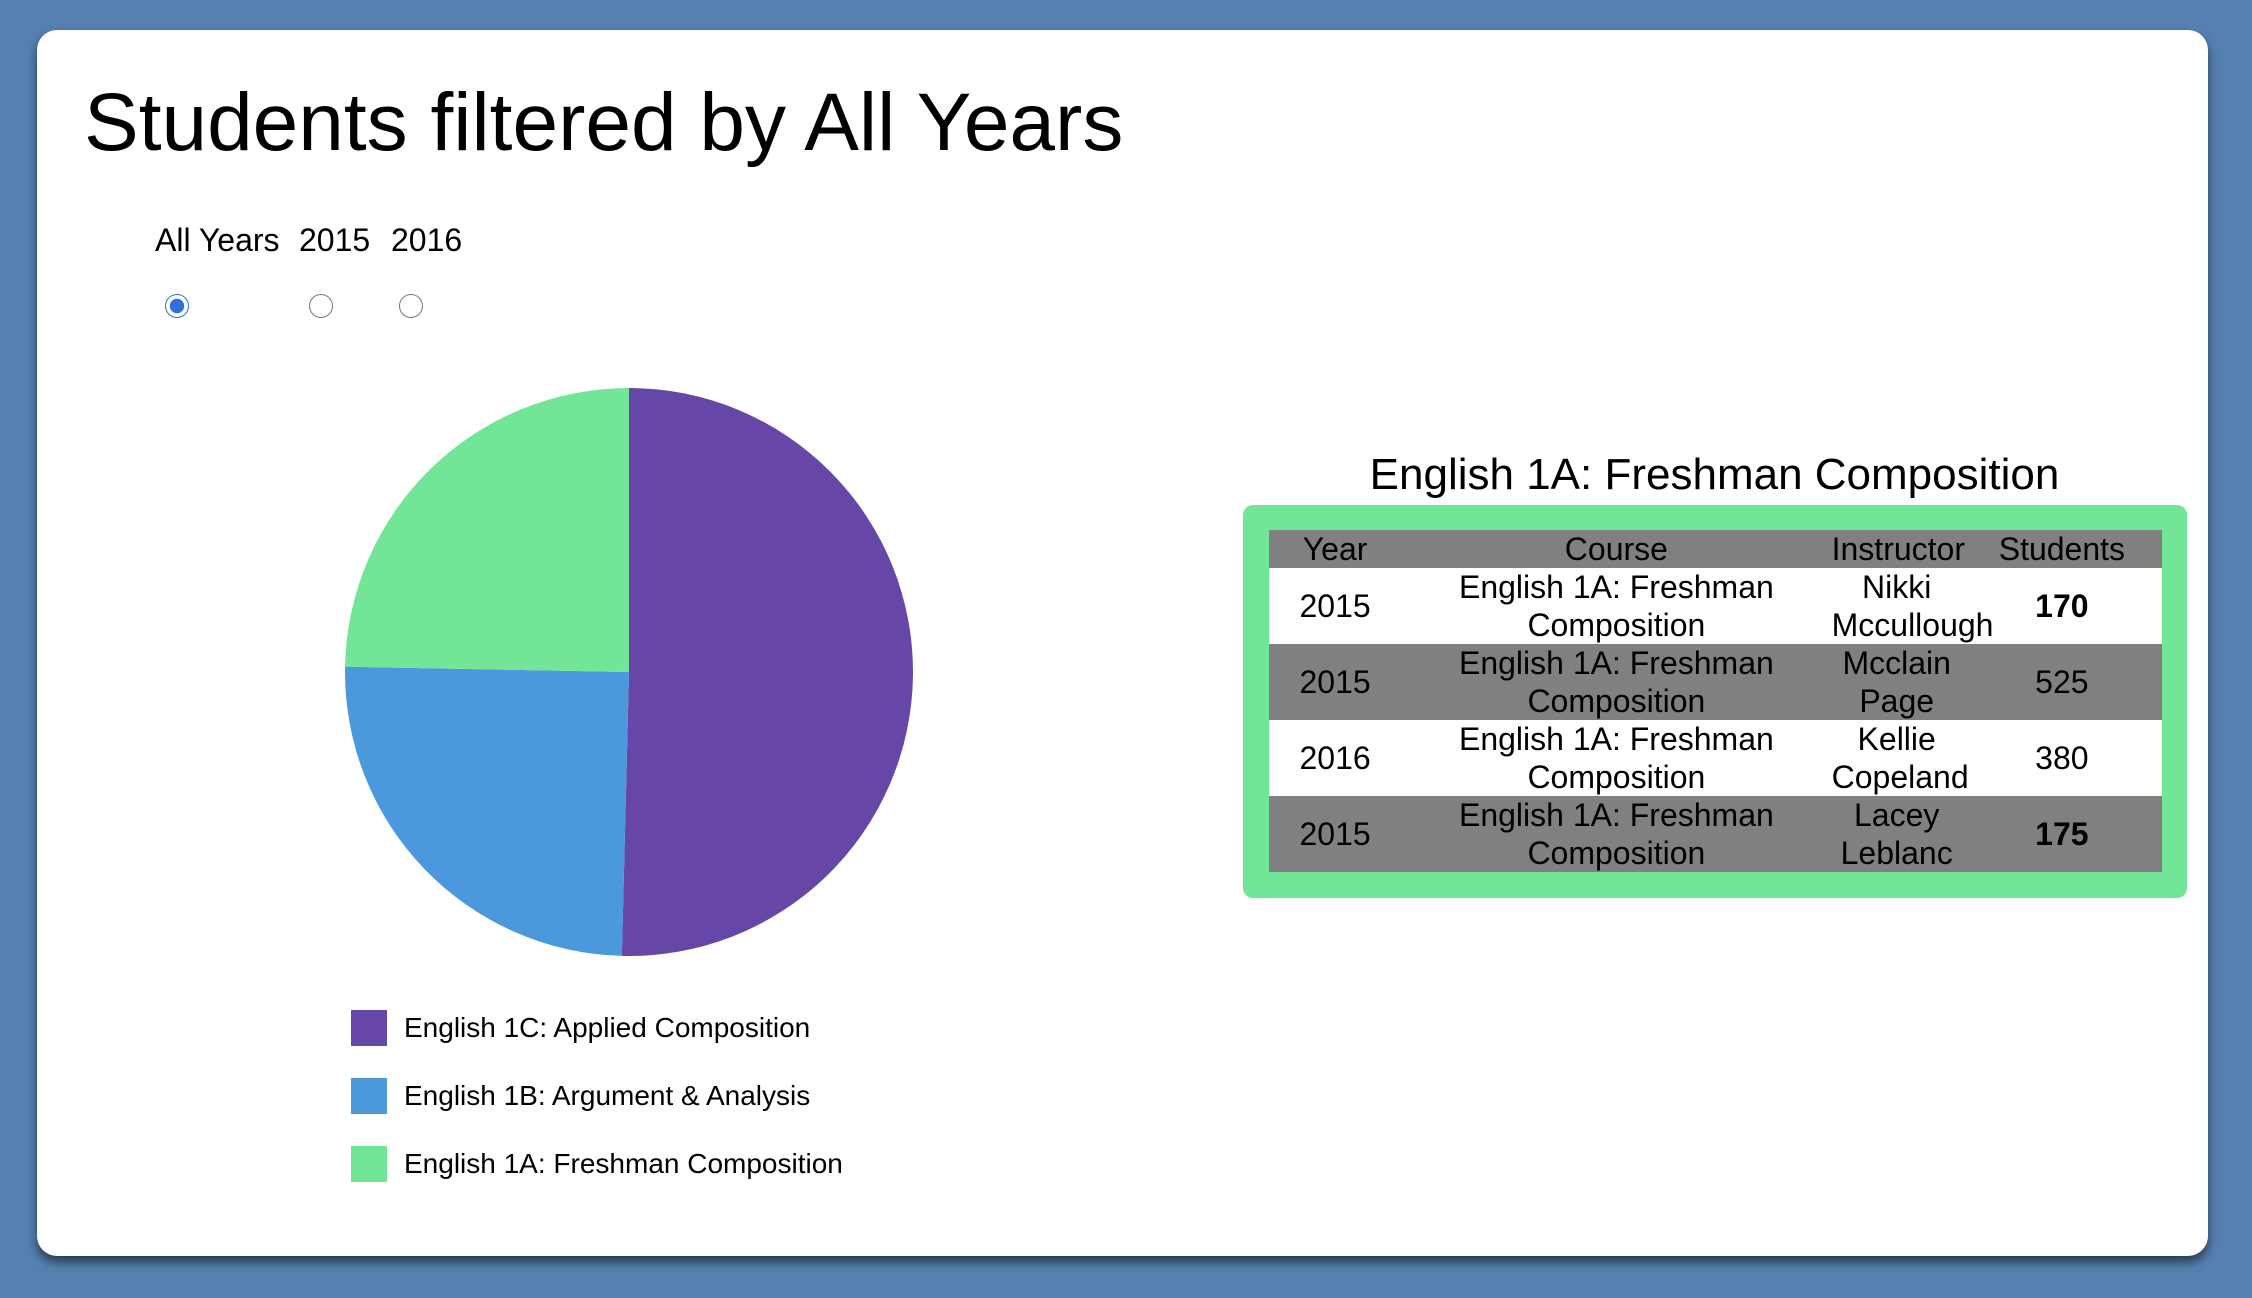 The height and width of the screenshot is (1298, 2252). I want to click on pie-slice-1a, so click(487, 530).